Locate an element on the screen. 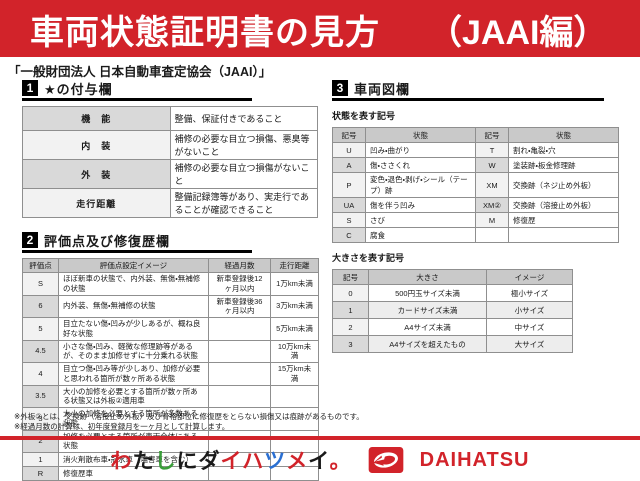  condition-symbol: U is located at coordinates (349, 150).